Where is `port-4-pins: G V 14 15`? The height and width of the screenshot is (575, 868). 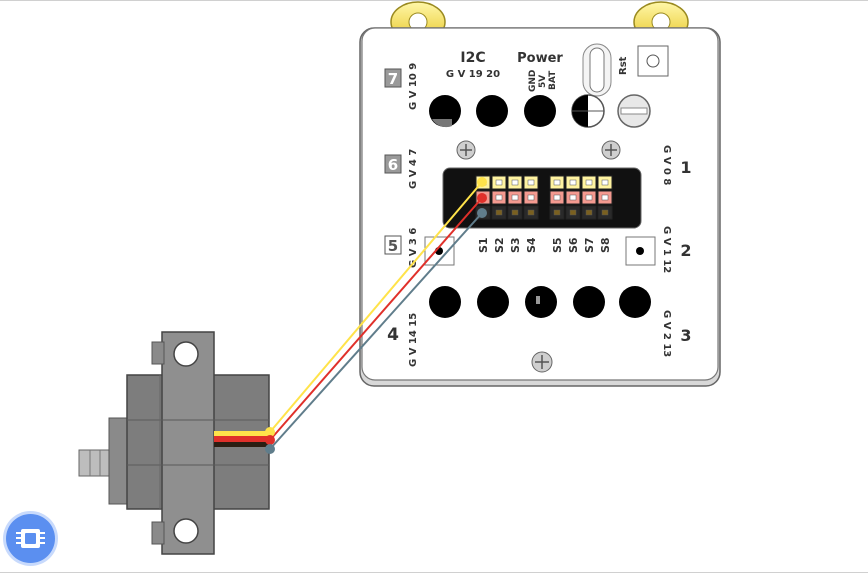 port-4-pins: G V 14 15 is located at coordinates (413, 340).